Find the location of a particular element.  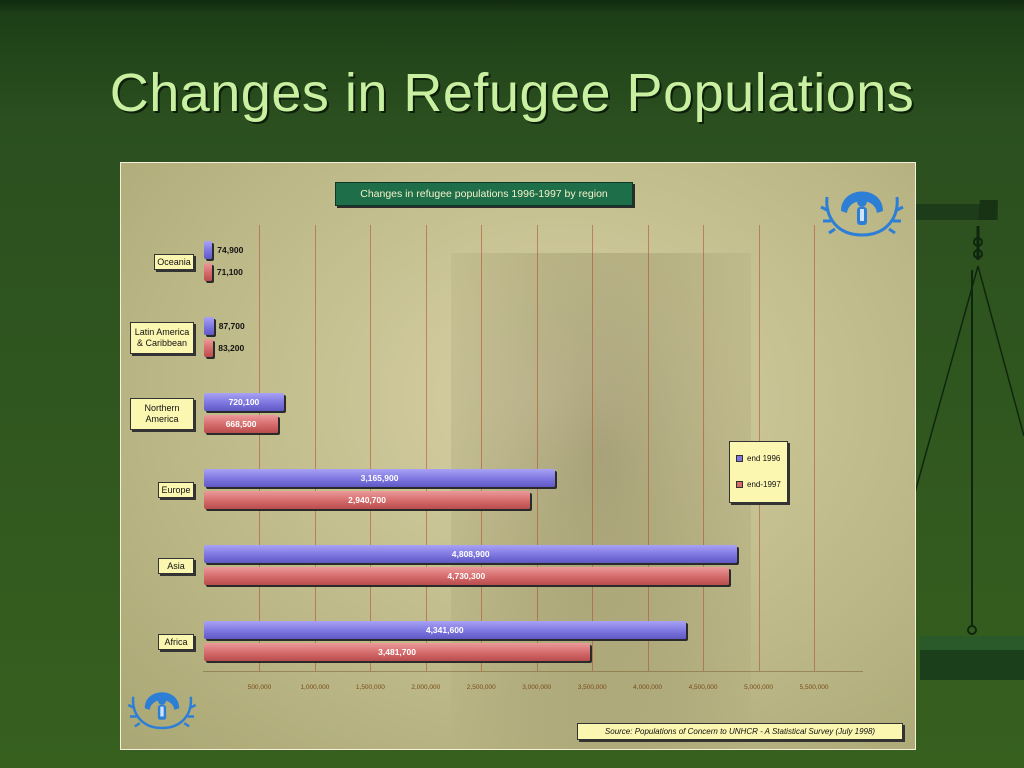

category-label: Asia is located at coordinates (176, 566).